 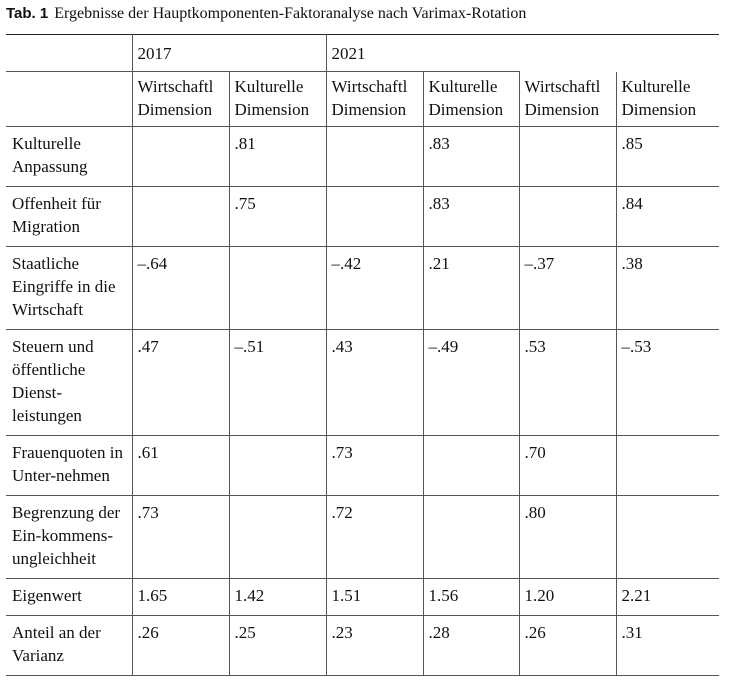 What do you see at coordinates (69, 597) in the screenshot?
I see `row-label: Eigenwert` at bounding box center [69, 597].